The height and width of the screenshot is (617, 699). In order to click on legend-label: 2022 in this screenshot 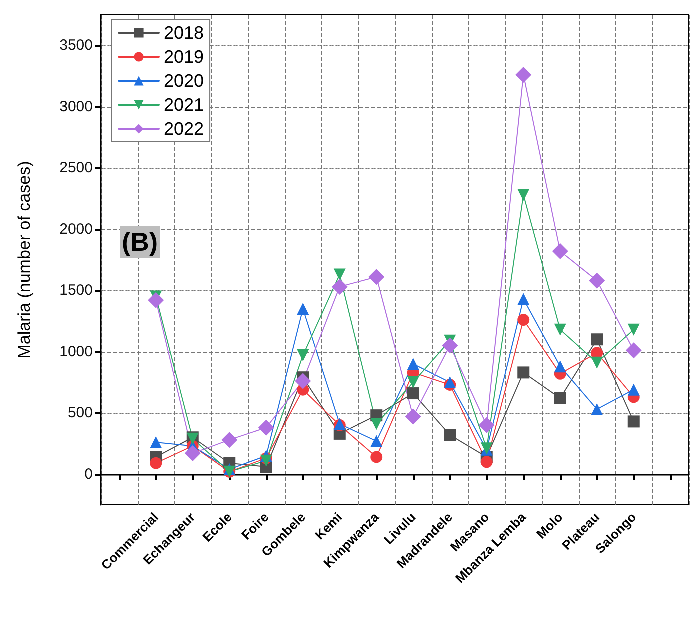, I will do `click(184, 129)`.